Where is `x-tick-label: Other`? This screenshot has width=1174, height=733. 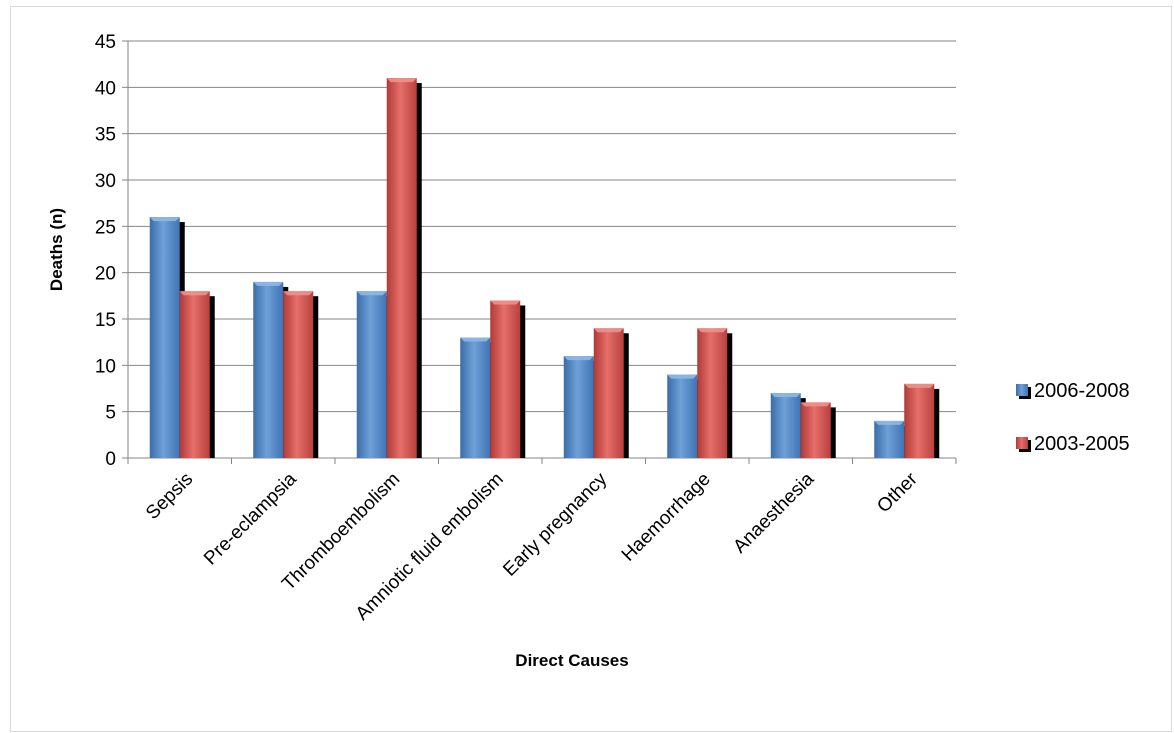
x-tick-label: Other is located at coordinates (897, 492).